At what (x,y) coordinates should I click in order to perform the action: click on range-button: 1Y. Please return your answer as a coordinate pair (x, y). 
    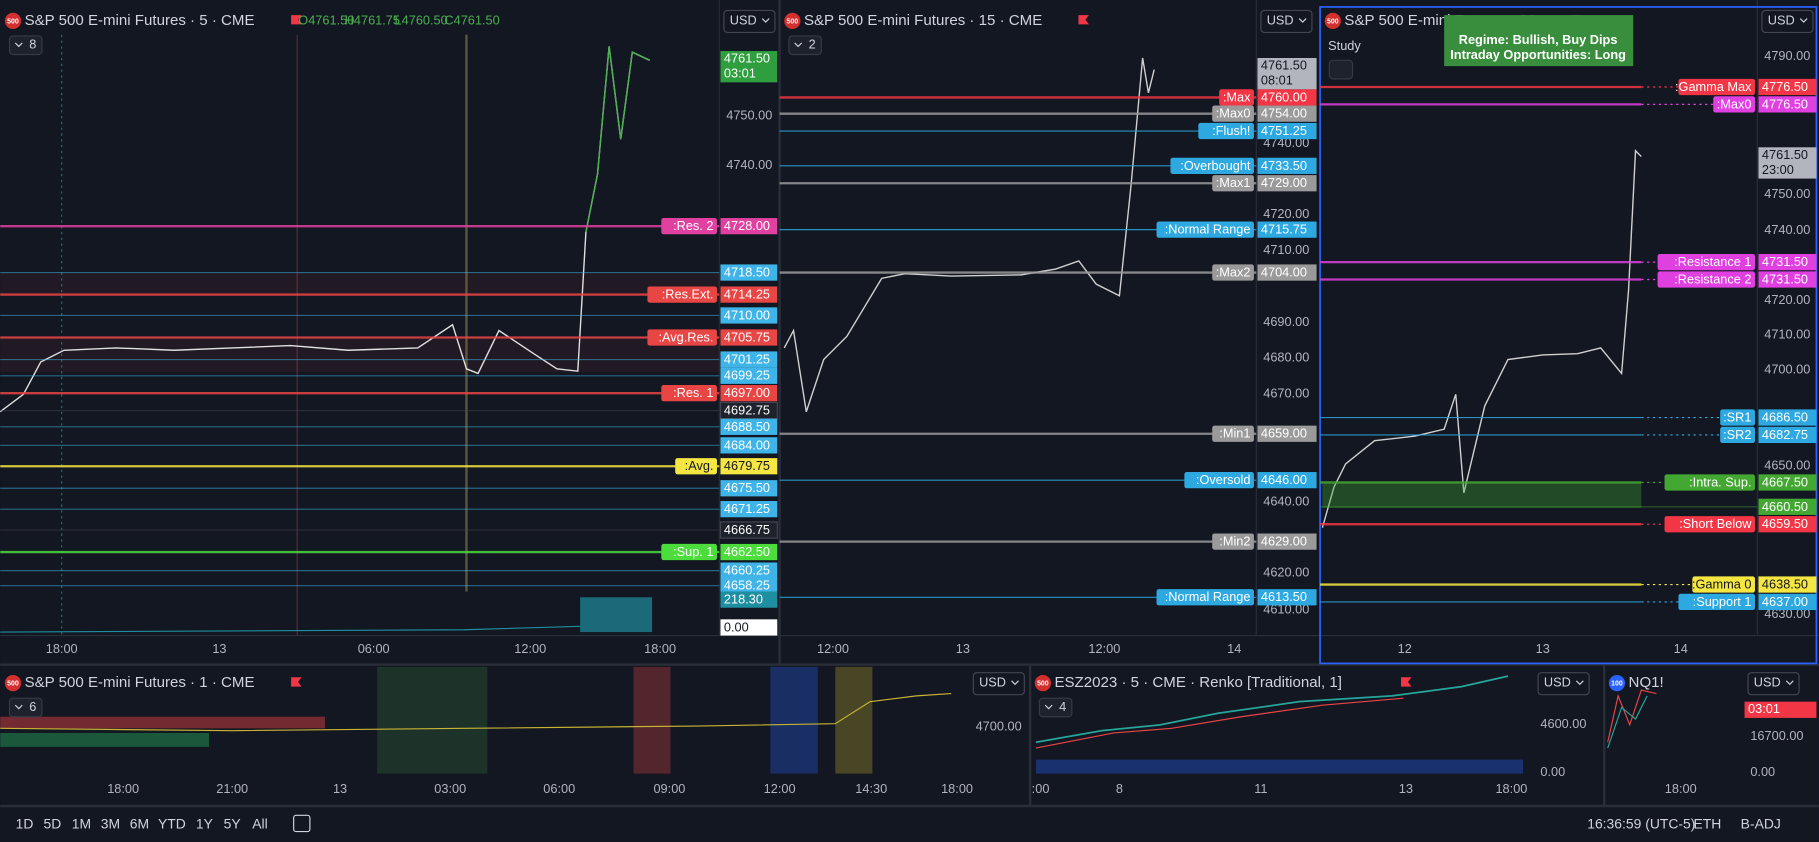
    Looking at the image, I should click on (204, 823).